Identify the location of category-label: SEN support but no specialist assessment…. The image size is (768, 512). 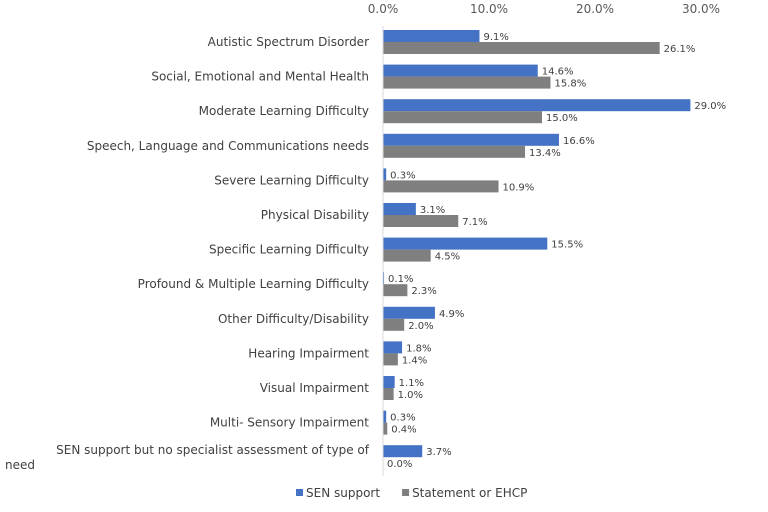
(187, 457).